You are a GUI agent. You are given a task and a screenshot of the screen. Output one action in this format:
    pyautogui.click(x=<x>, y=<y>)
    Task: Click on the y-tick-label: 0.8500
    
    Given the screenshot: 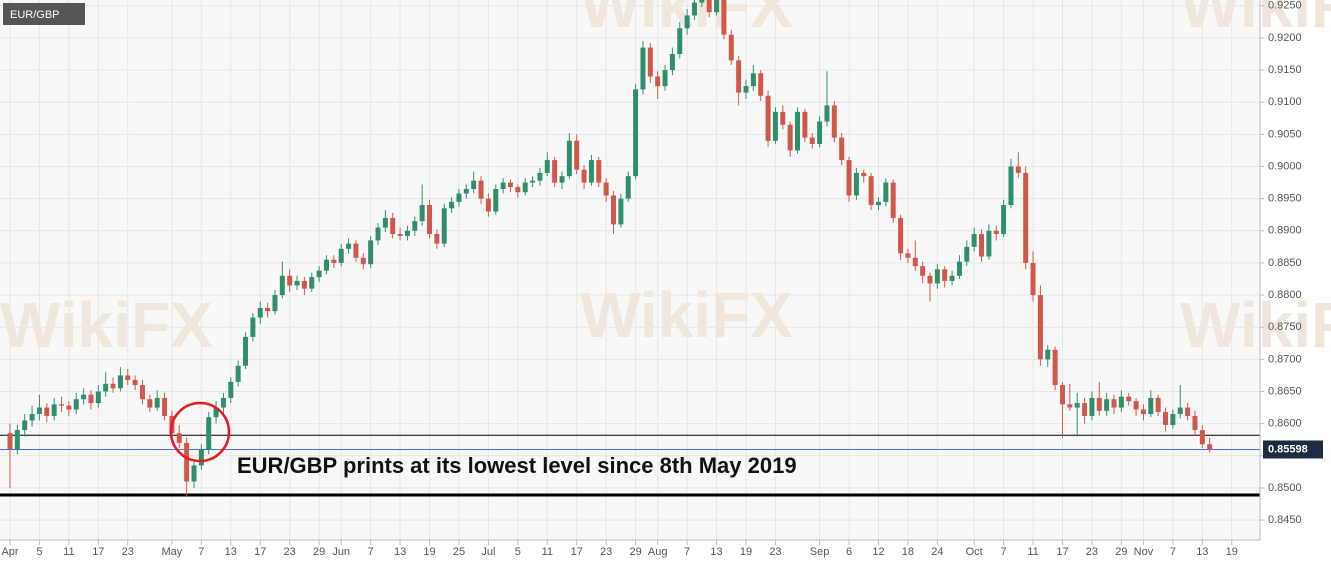 What is the action you would take?
    pyautogui.click(x=1285, y=488)
    